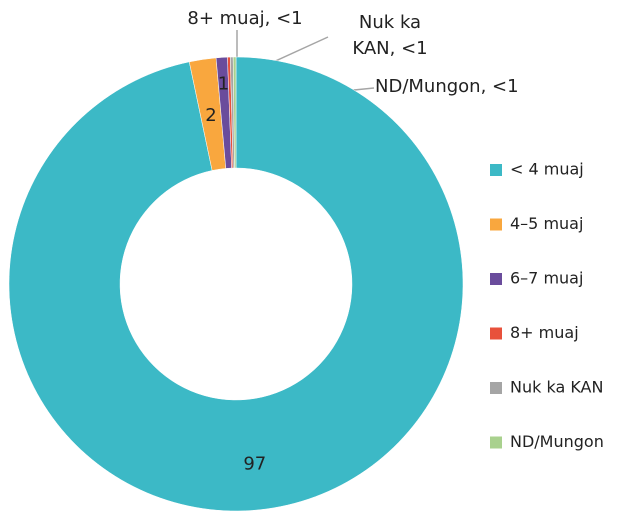  I want to click on annotation: ND/Mungon, <1, so click(447, 86).